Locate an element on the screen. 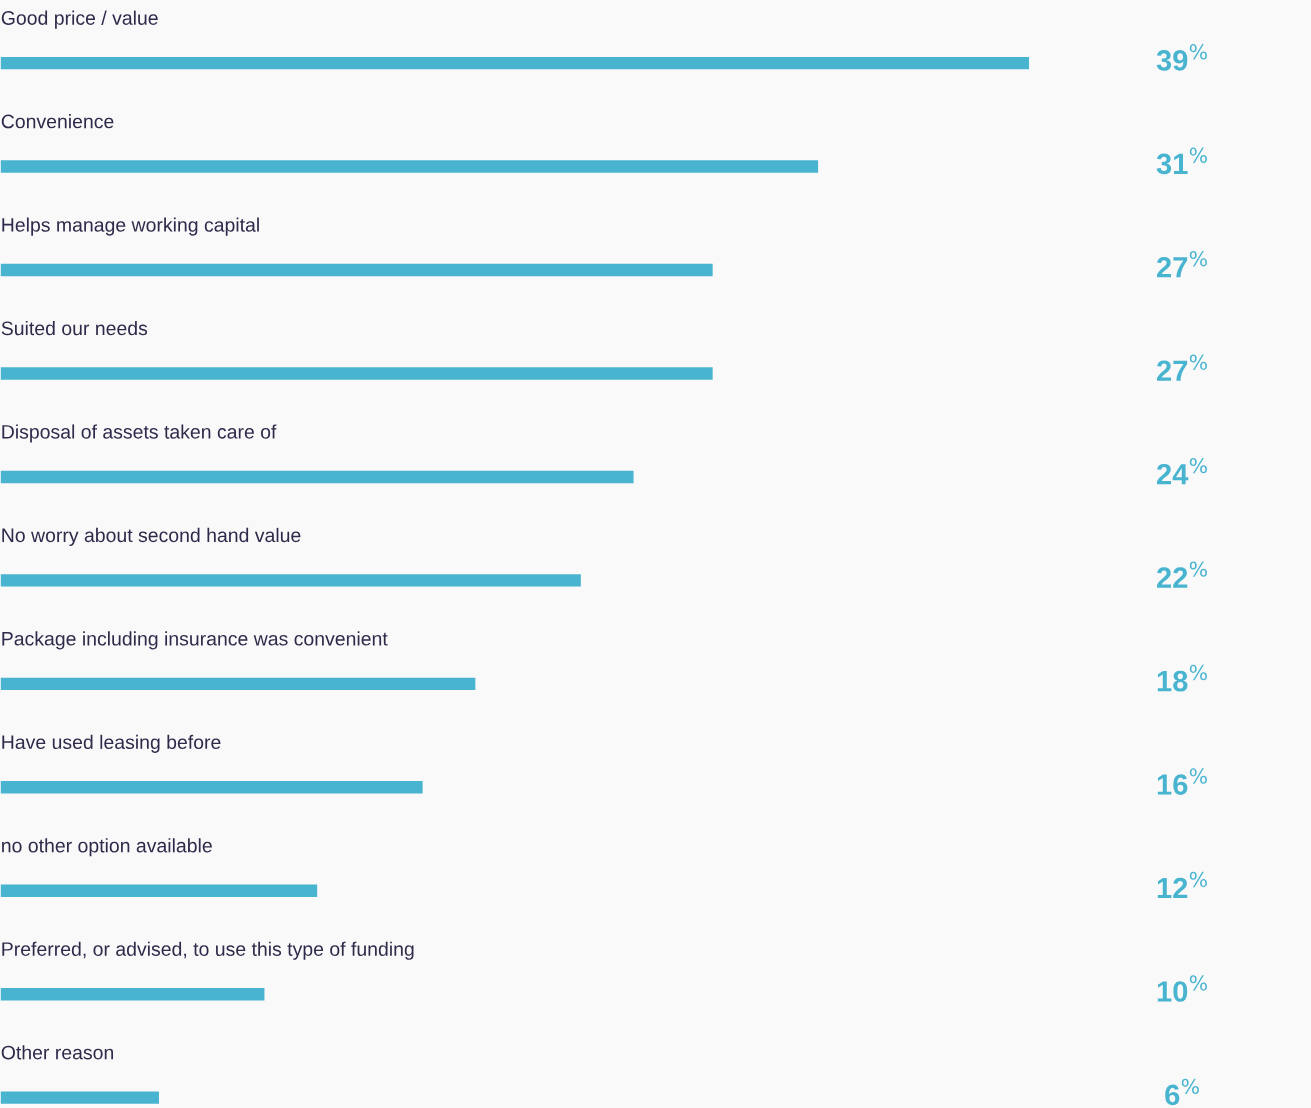 Image resolution: width=1311 pixels, height=1108 pixels. y-tick-label: Have used leasing before is located at coordinates (111, 743).